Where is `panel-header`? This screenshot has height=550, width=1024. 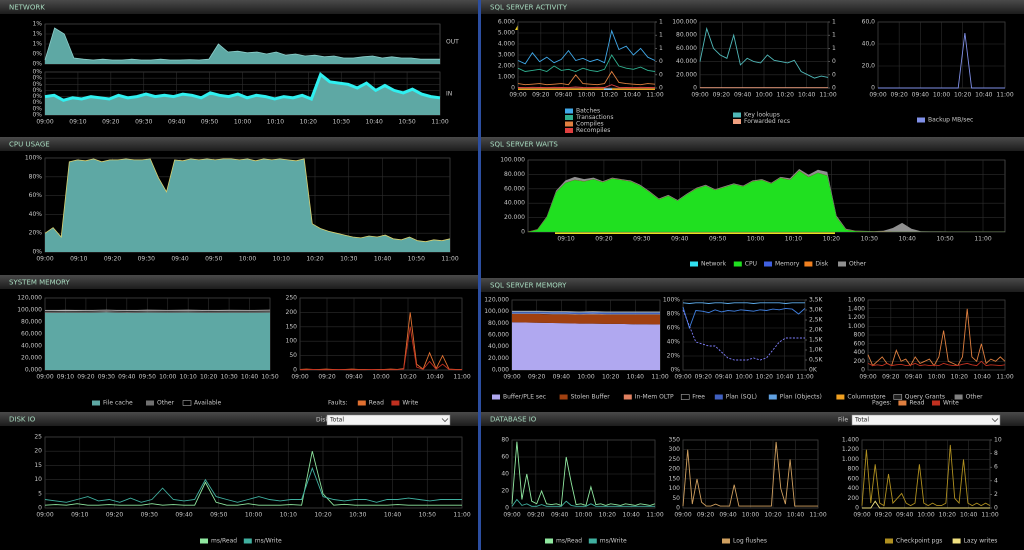
panel-header is located at coordinates (752, 285).